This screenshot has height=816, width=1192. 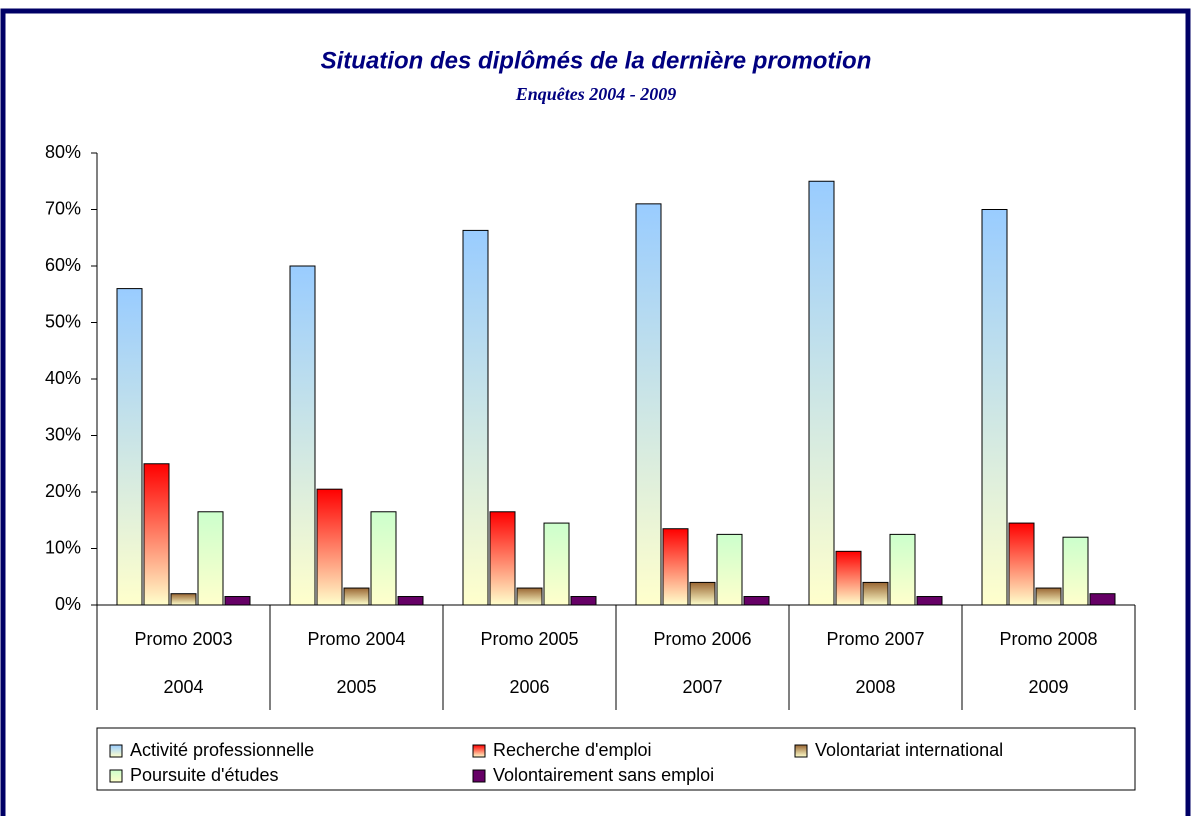 What do you see at coordinates (596, 94) in the screenshot?
I see `chart-subtitle: Enquêtes 2004 - 2009` at bounding box center [596, 94].